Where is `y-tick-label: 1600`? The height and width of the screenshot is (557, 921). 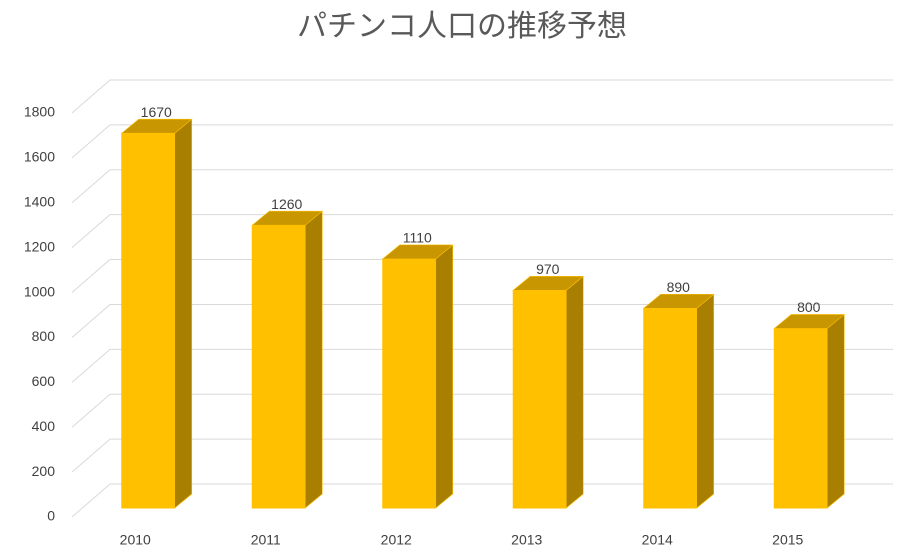
y-tick-label: 1600 is located at coordinates (39, 157).